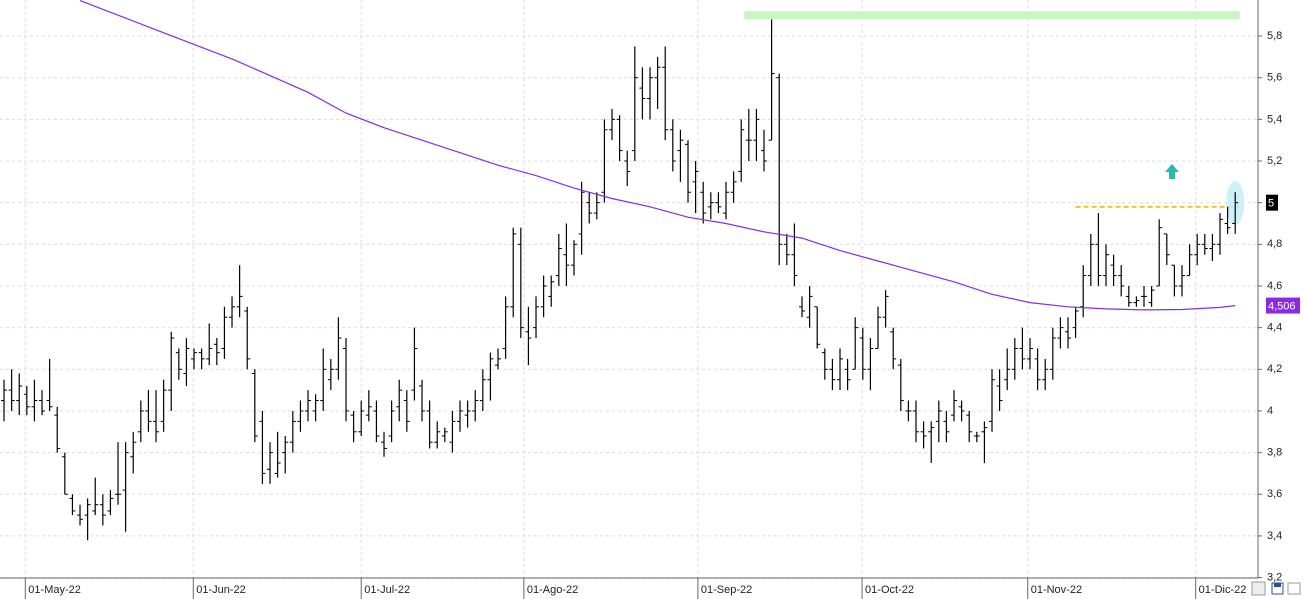  Describe the element at coordinates (1172, 171) in the screenshot. I see `up-arrow` at that location.